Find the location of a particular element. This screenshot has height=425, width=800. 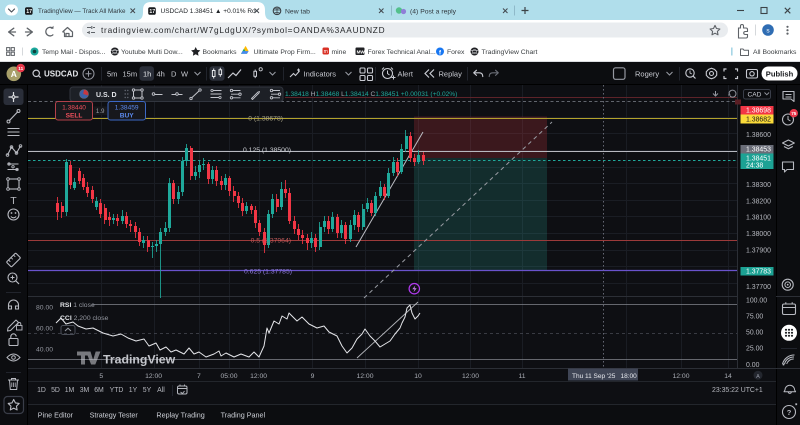

svg-text: TradingView is located at coordinates (139, 360).